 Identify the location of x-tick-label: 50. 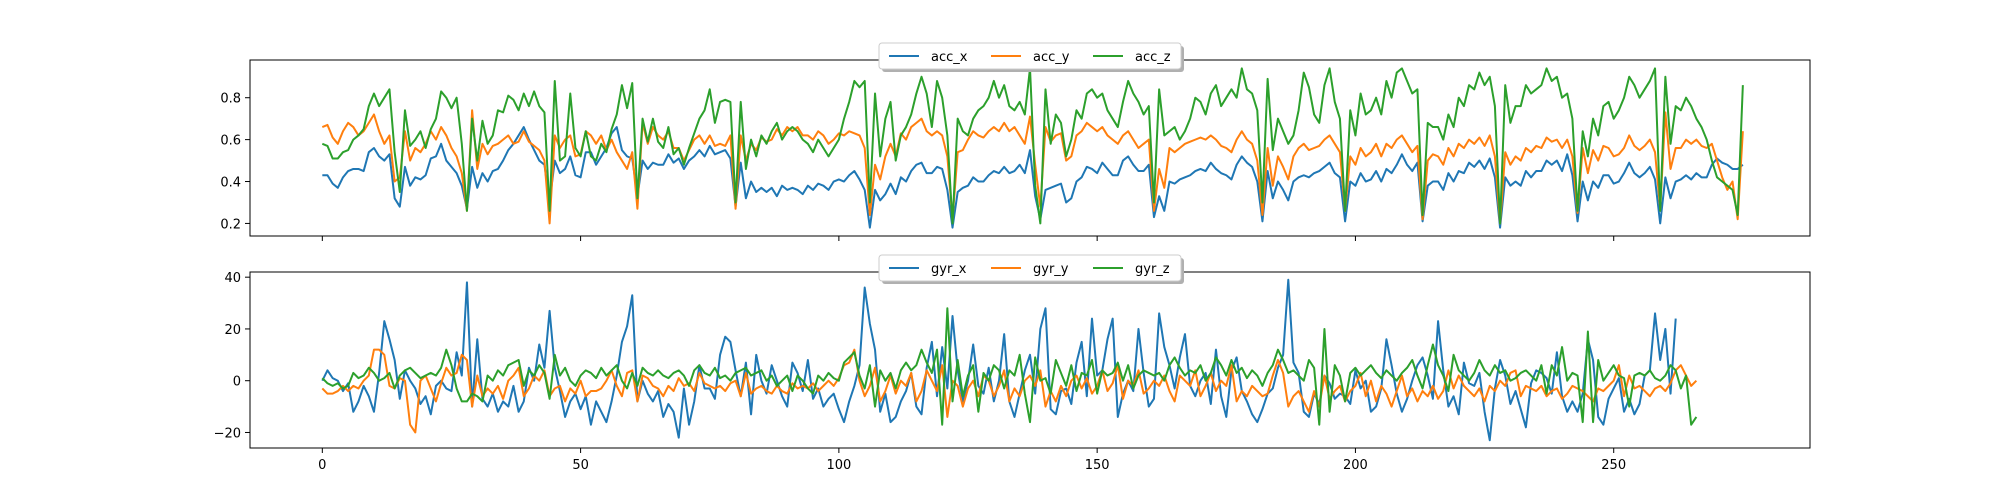
(580, 465).